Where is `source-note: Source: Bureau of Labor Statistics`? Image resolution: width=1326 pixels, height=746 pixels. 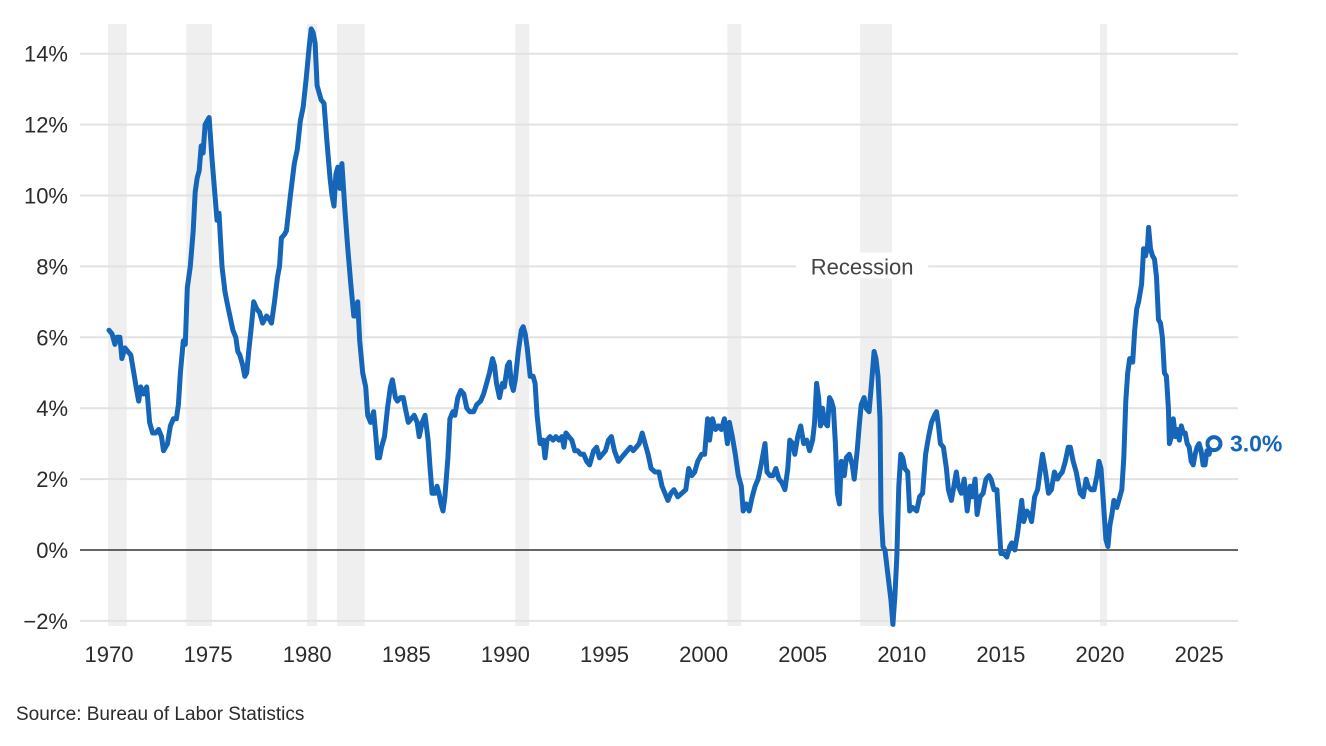
source-note: Source: Bureau of Labor Statistics is located at coordinates (160, 714).